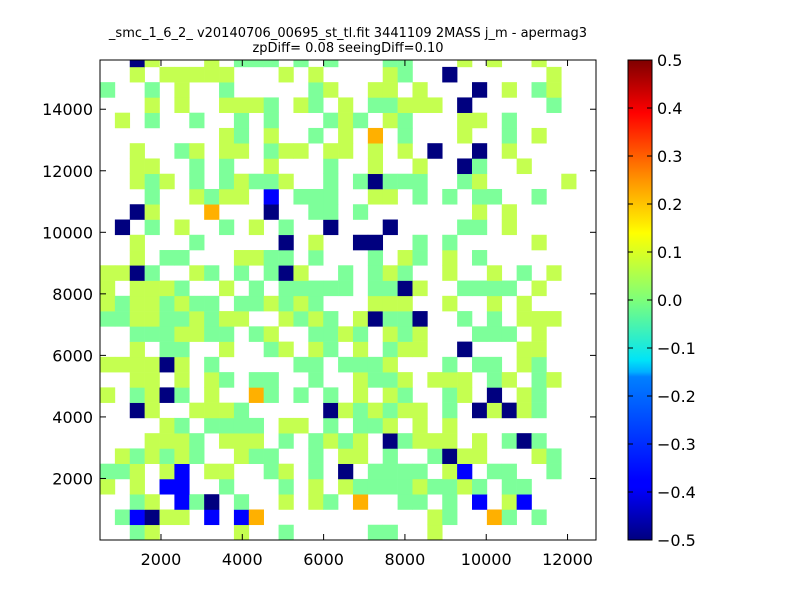 This screenshot has height=600, width=800. Describe the element at coordinates (67, 171) in the screenshot. I see `y-tick-label: 12000` at that location.